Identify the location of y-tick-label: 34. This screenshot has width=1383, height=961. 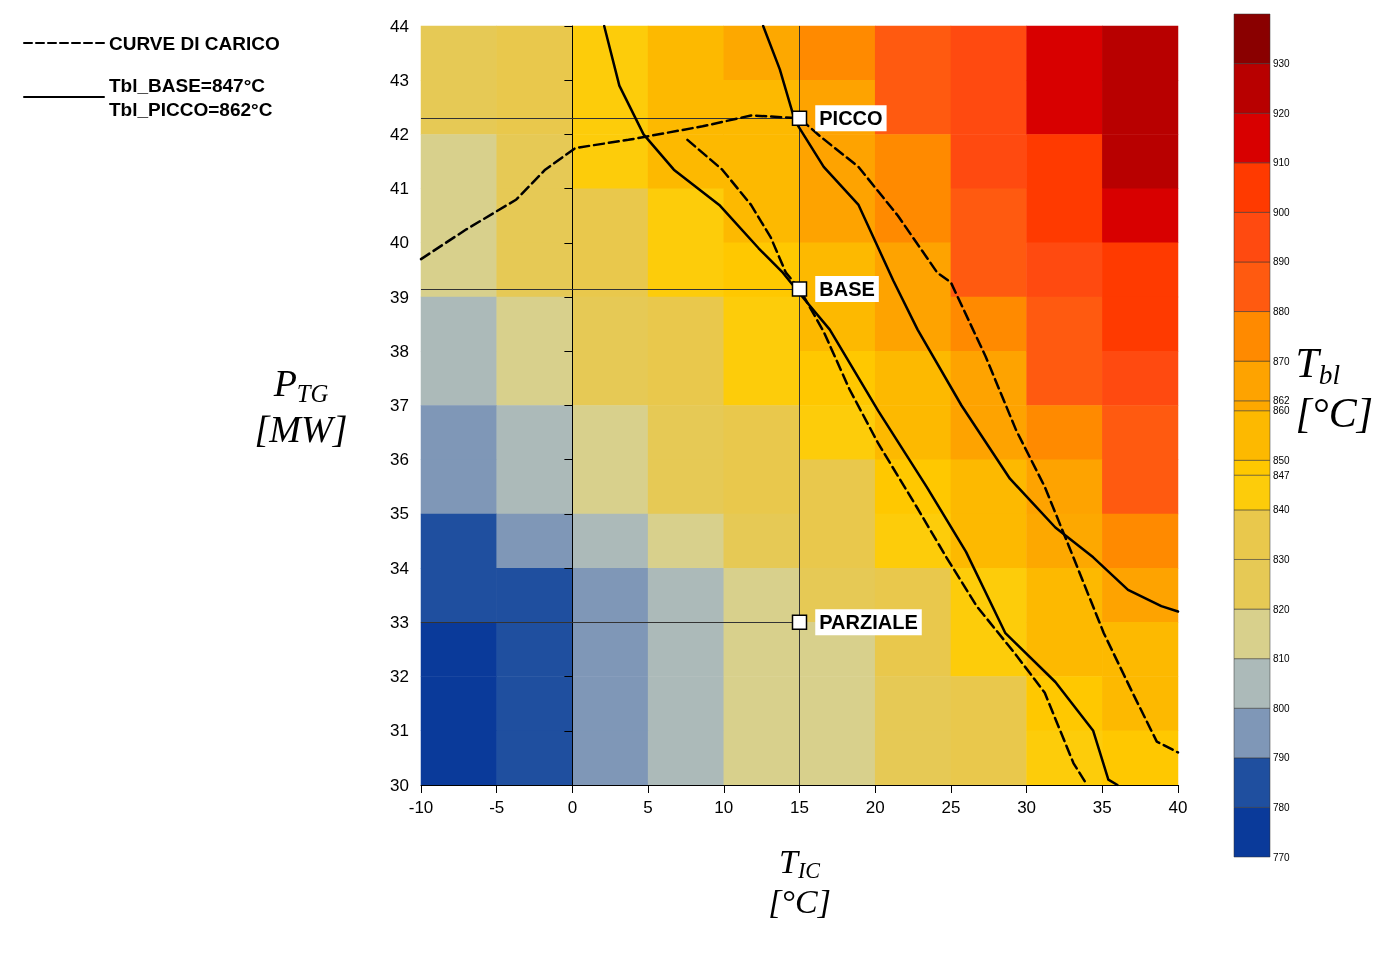
(399, 568).